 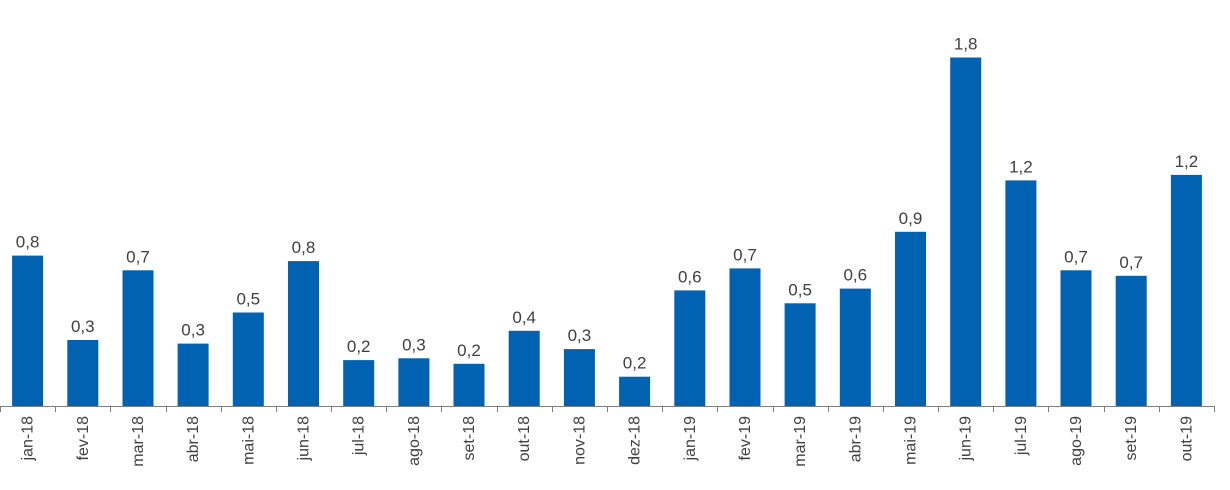 What do you see at coordinates (911, 440) in the screenshot?
I see `x-tick-label-mai-19: mai-19` at bounding box center [911, 440].